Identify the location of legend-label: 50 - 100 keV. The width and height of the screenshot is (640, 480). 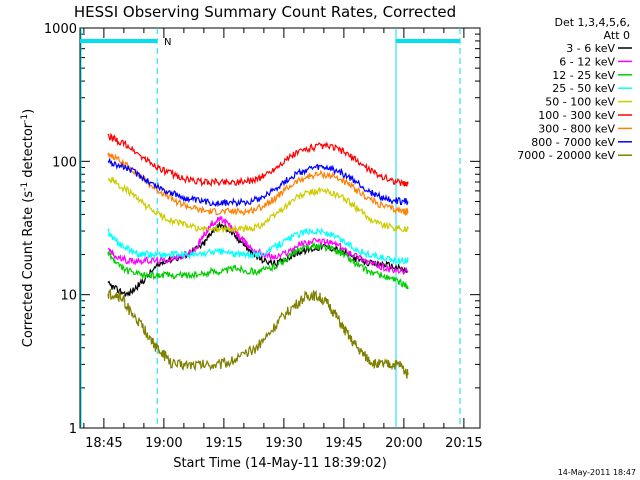
(580, 102).